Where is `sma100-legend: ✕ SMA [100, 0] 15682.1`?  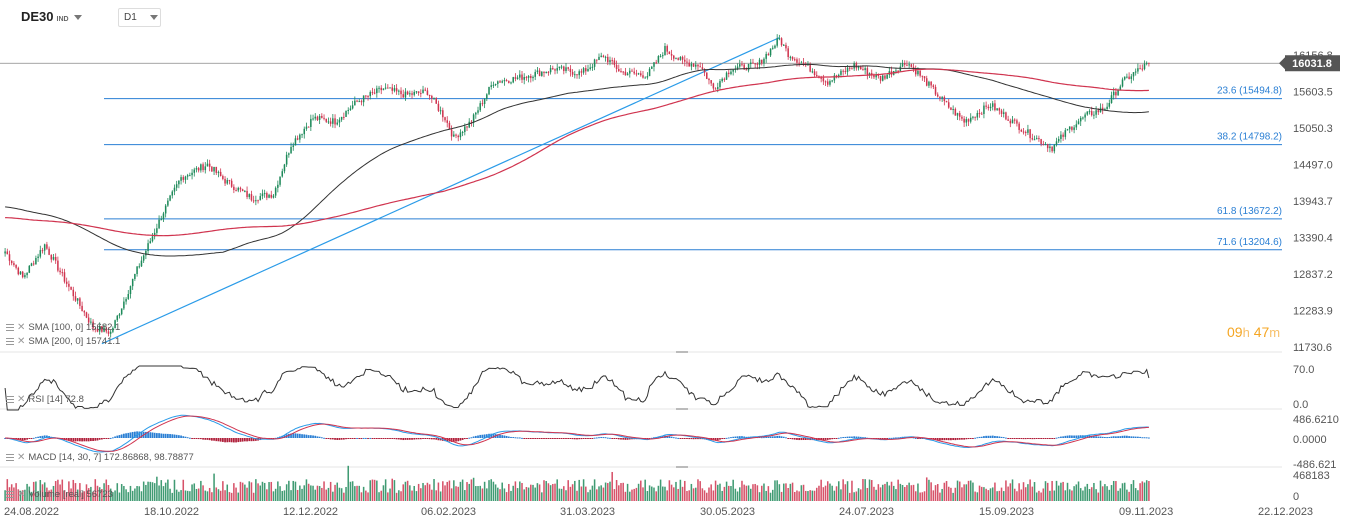
sma100-legend: ✕ SMA [100, 0] 15682.1 is located at coordinates (63, 327).